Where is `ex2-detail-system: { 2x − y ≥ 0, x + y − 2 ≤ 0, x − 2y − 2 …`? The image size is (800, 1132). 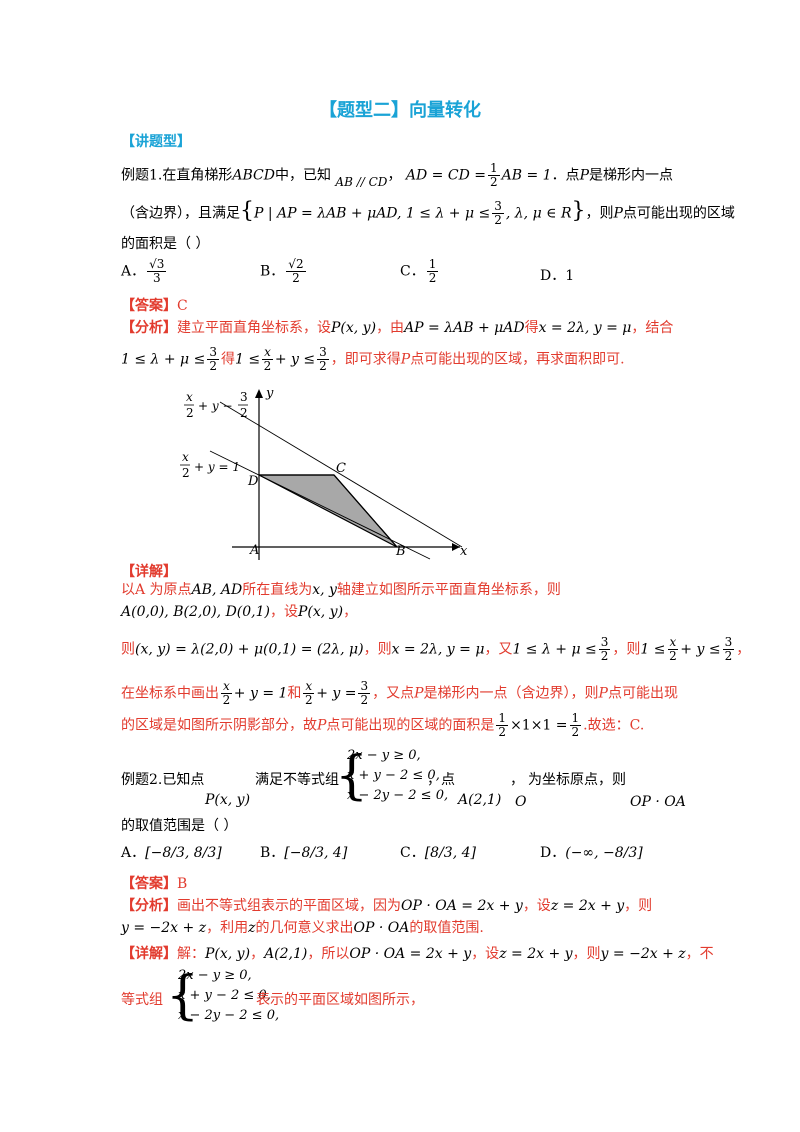 ex2-detail-system: { 2x − y ≥ 0, x + y − 2 ≤ 0, x − 2y − 2 … is located at coordinates (223, 996).